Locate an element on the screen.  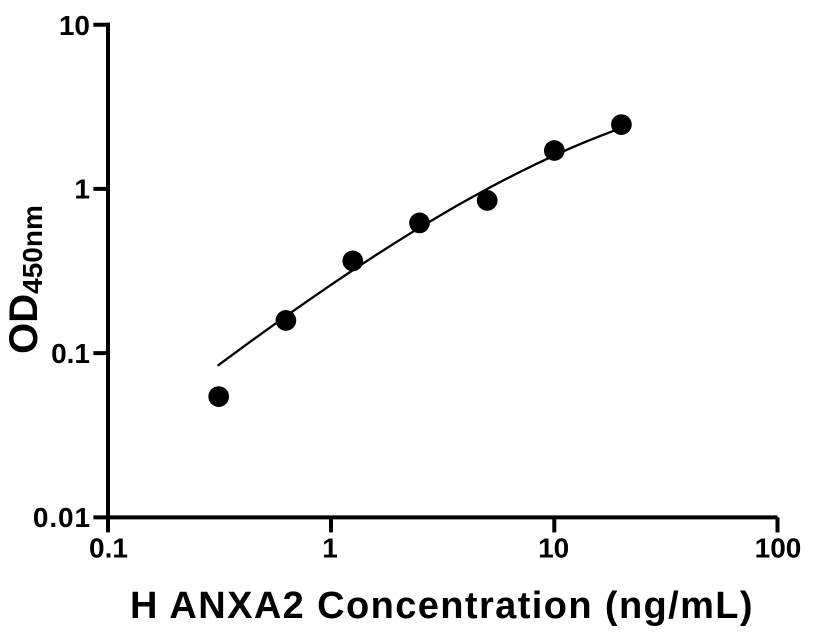
svg-text: 0.01 is located at coordinates (62, 517).